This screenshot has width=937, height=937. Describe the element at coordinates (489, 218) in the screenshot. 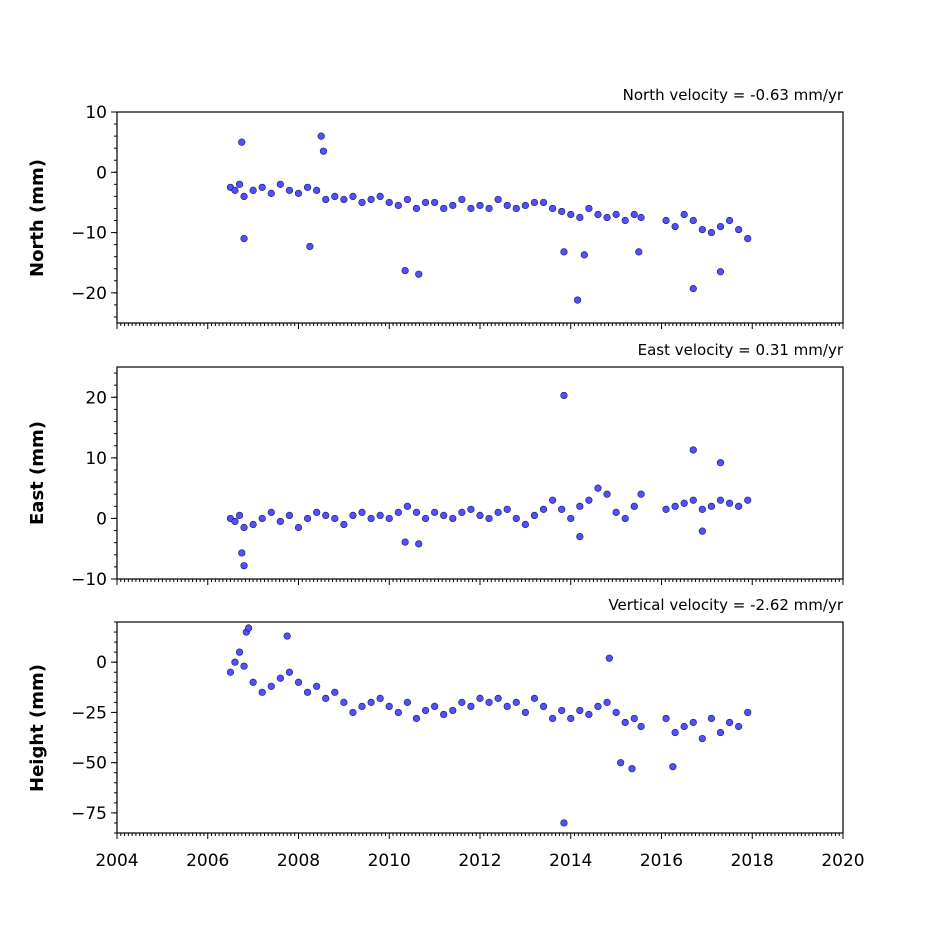

I see `north-data-points` at that location.